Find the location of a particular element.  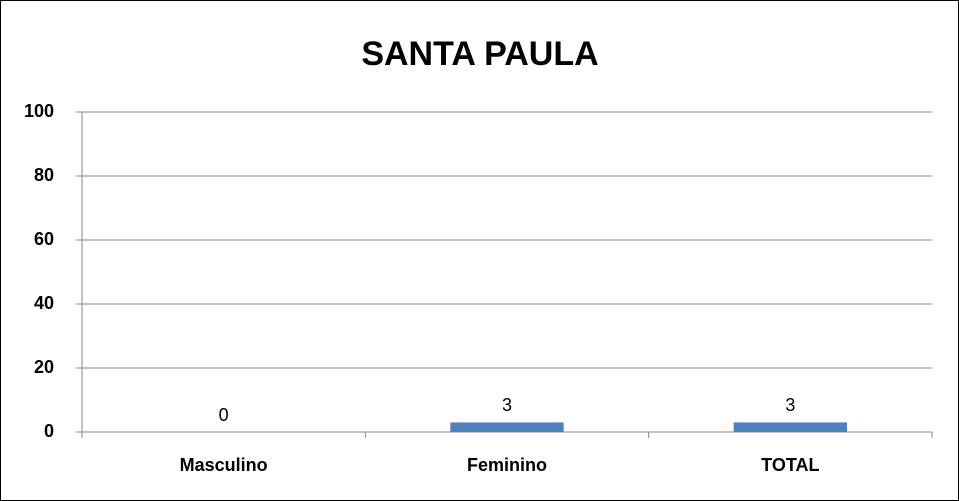

y-tick-label: 20 is located at coordinates (44, 367).